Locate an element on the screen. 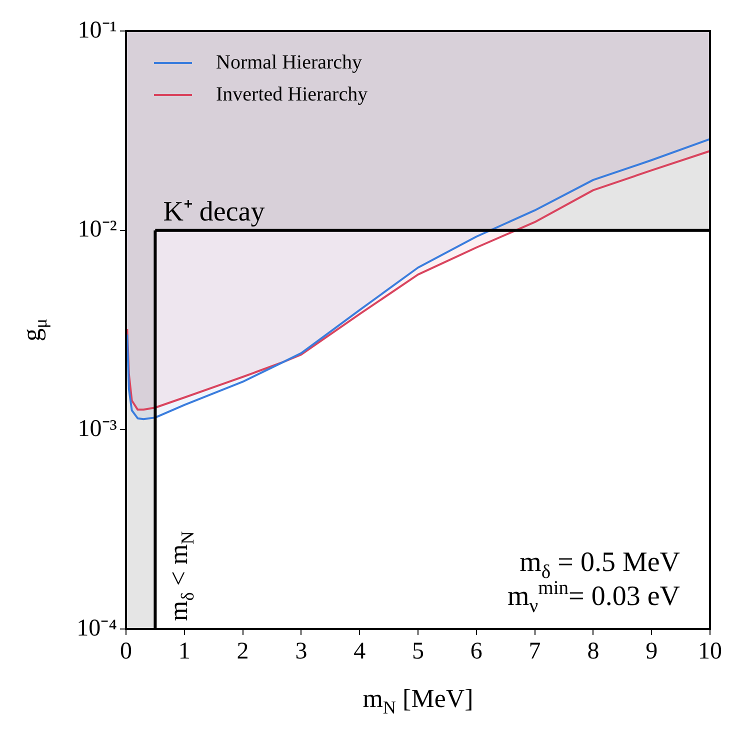 The image size is (740, 729). legend-label: Normal Hierarchy is located at coordinates (289, 62).